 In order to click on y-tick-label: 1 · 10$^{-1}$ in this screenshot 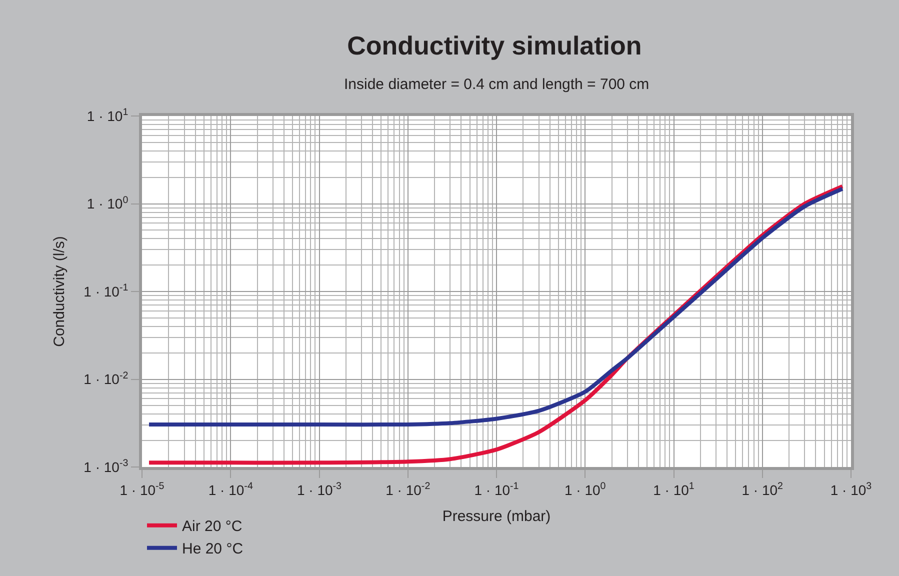, I will do `click(106, 291)`.